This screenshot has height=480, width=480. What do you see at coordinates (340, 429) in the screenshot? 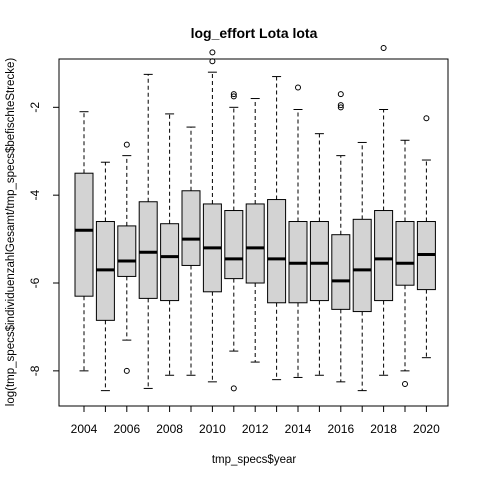
I see `x-tick-label: 2016` at bounding box center [340, 429].